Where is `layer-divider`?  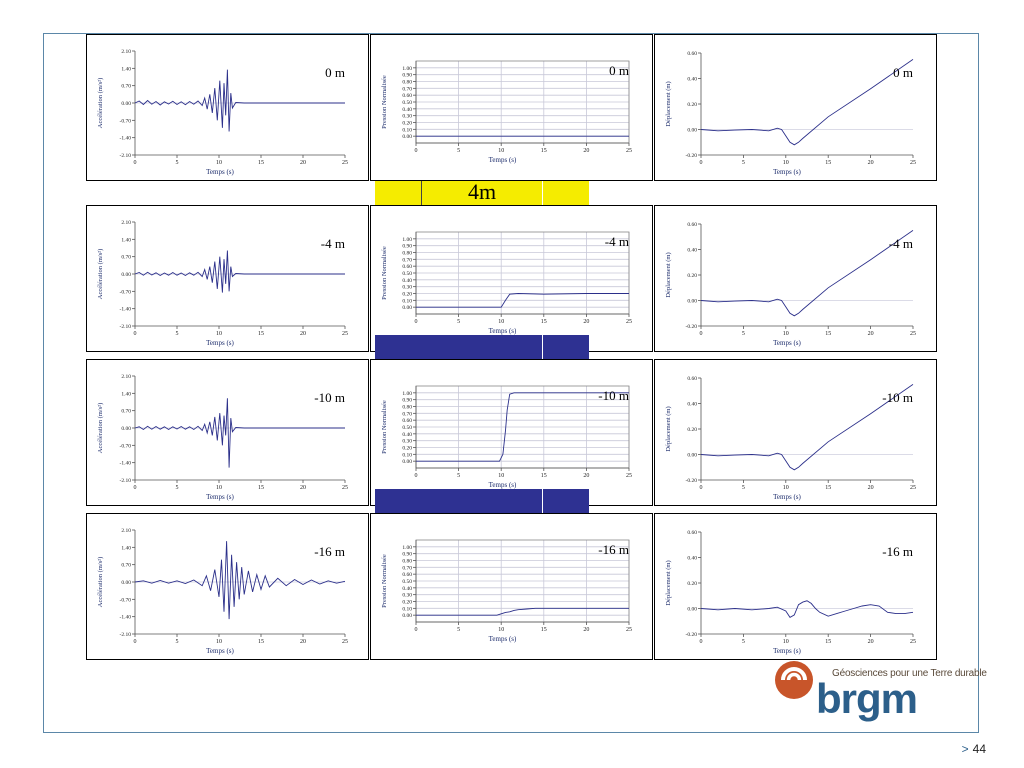 layer-divider is located at coordinates (421, 193).